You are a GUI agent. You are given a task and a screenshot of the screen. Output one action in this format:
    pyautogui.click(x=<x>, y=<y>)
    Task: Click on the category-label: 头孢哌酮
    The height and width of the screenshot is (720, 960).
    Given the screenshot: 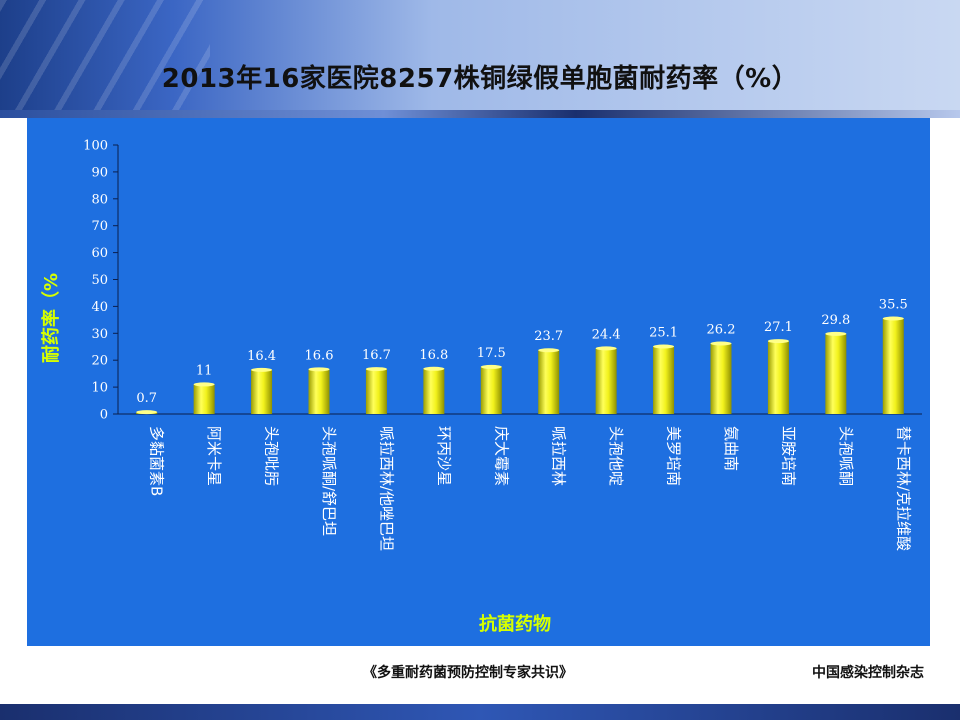 What is the action you would take?
    pyautogui.click(x=846, y=456)
    